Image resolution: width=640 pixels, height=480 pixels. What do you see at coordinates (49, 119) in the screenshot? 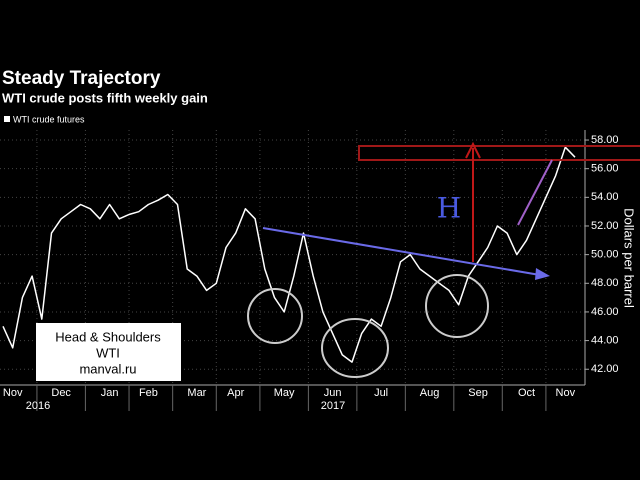
I see `legend-label: WTI crude futures` at bounding box center [49, 119].